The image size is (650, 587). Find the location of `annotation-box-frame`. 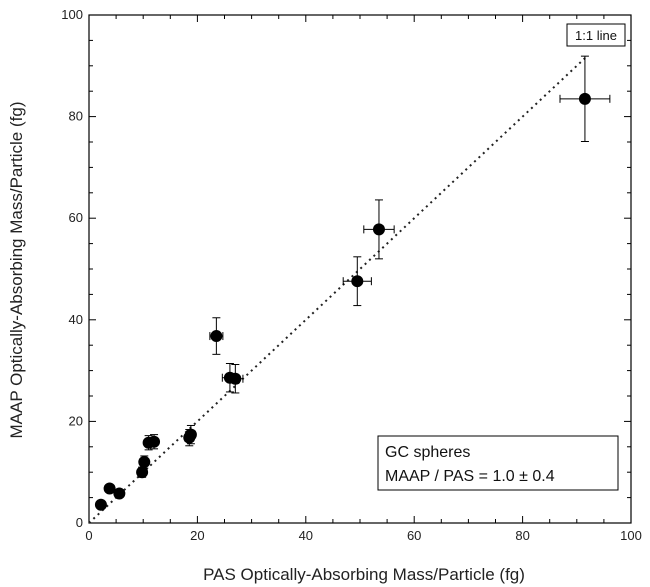

annotation-box-frame is located at coordinates (498, 463).